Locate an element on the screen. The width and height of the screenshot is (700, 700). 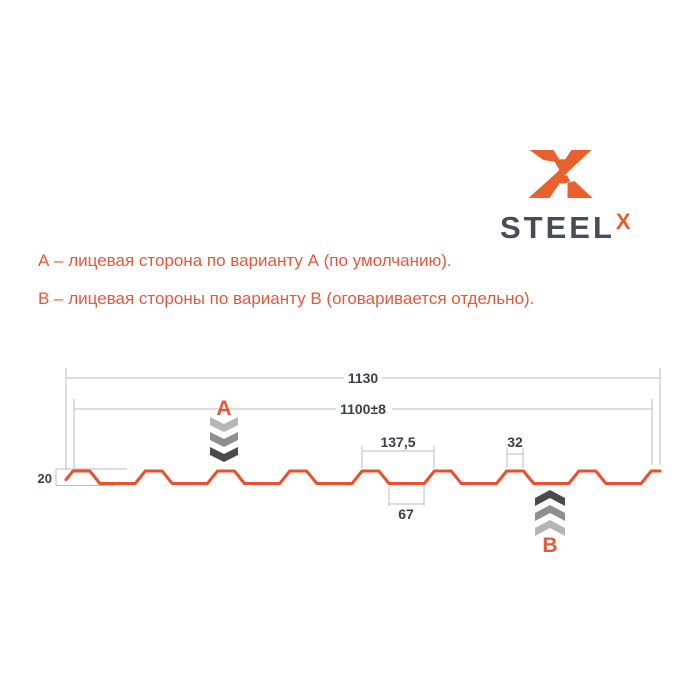
side-b-marker: B is located at coordinates (550, 523).